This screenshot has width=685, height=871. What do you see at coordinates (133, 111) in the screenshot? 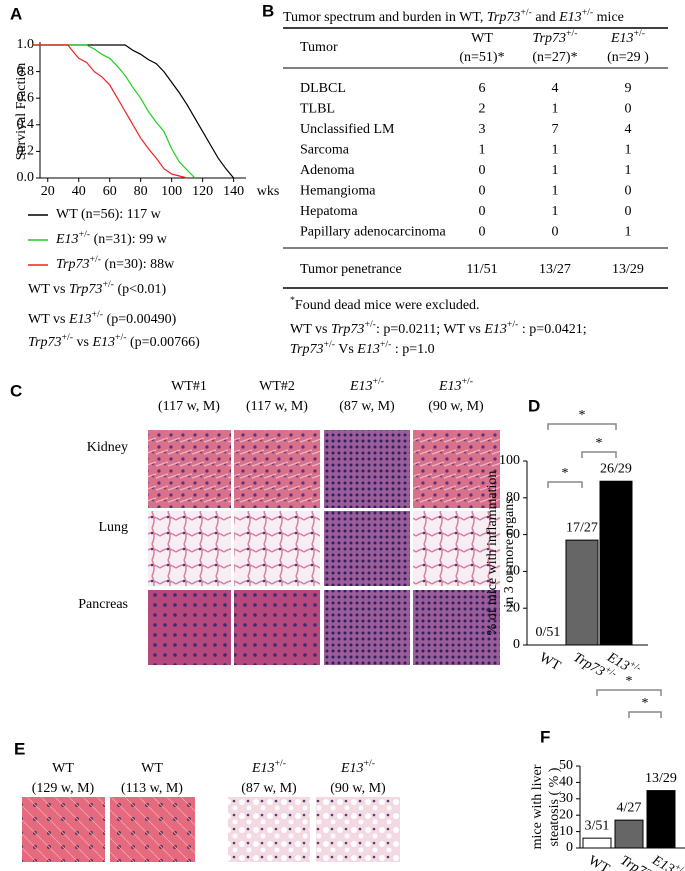
I see `survival-curve` at bounding box center [133, 111].